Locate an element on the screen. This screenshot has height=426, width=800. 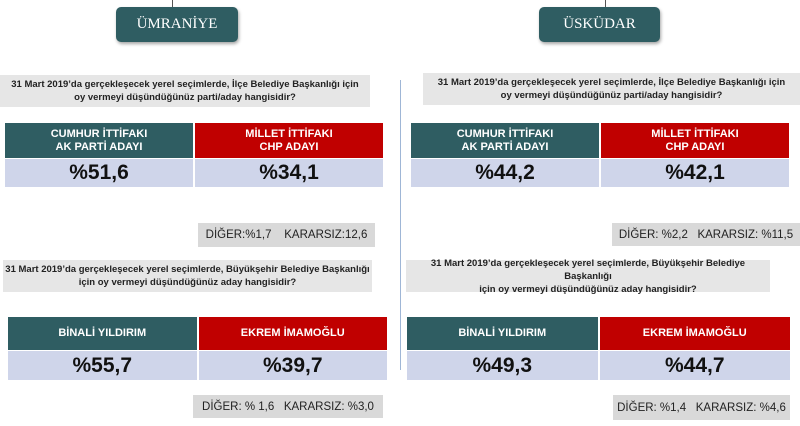
district-other-box: DİĞER: %2,2 KARARSIZ: %11,5 is located at coordinates (706, 234).